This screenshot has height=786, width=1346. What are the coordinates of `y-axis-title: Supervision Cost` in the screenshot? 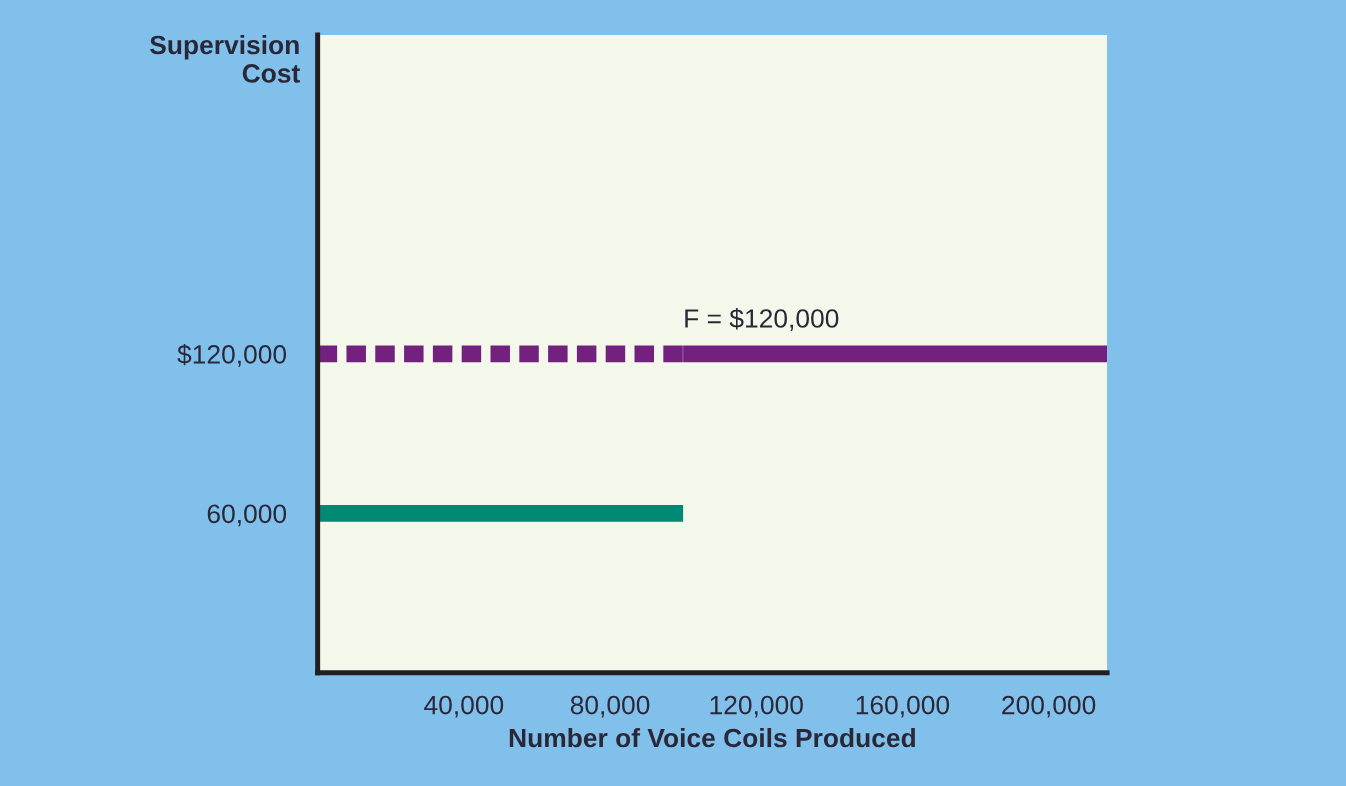 It's located at (225, 58).